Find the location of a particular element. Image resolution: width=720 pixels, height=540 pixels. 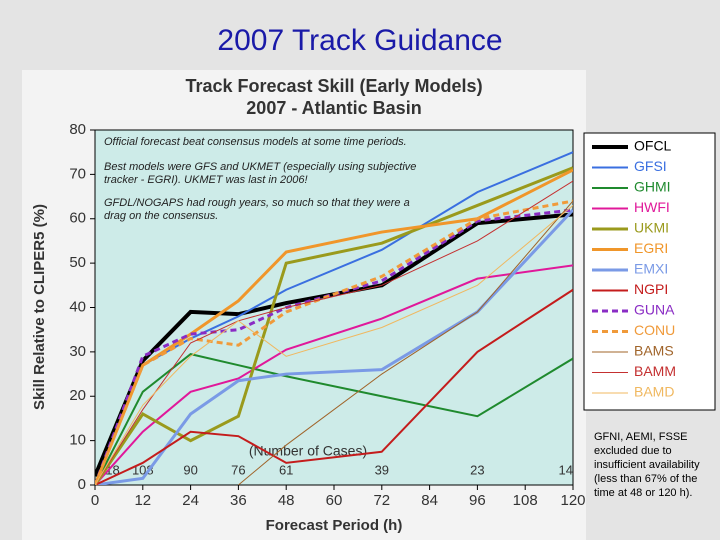

annotation: drag on the consensus. is located at coordinates (161, 216).